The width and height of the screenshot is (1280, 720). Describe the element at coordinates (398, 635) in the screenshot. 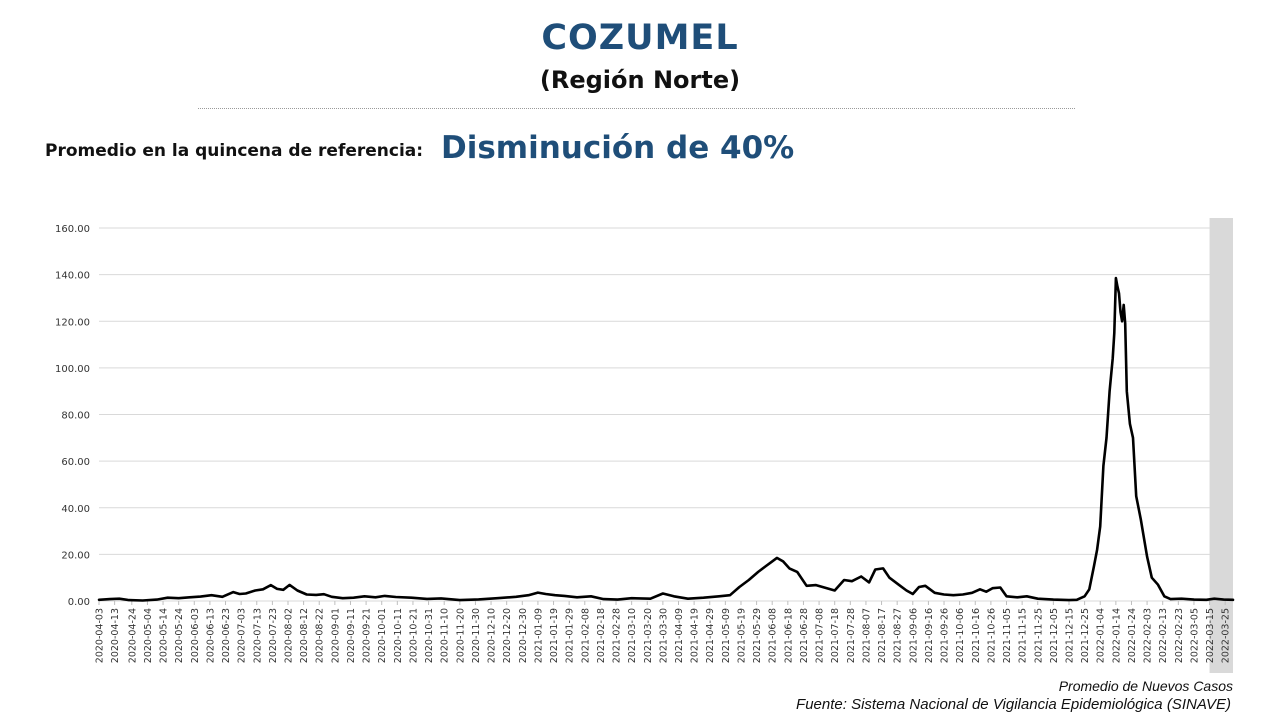

I see `x-tick-label: 2020-10-11` at that location.